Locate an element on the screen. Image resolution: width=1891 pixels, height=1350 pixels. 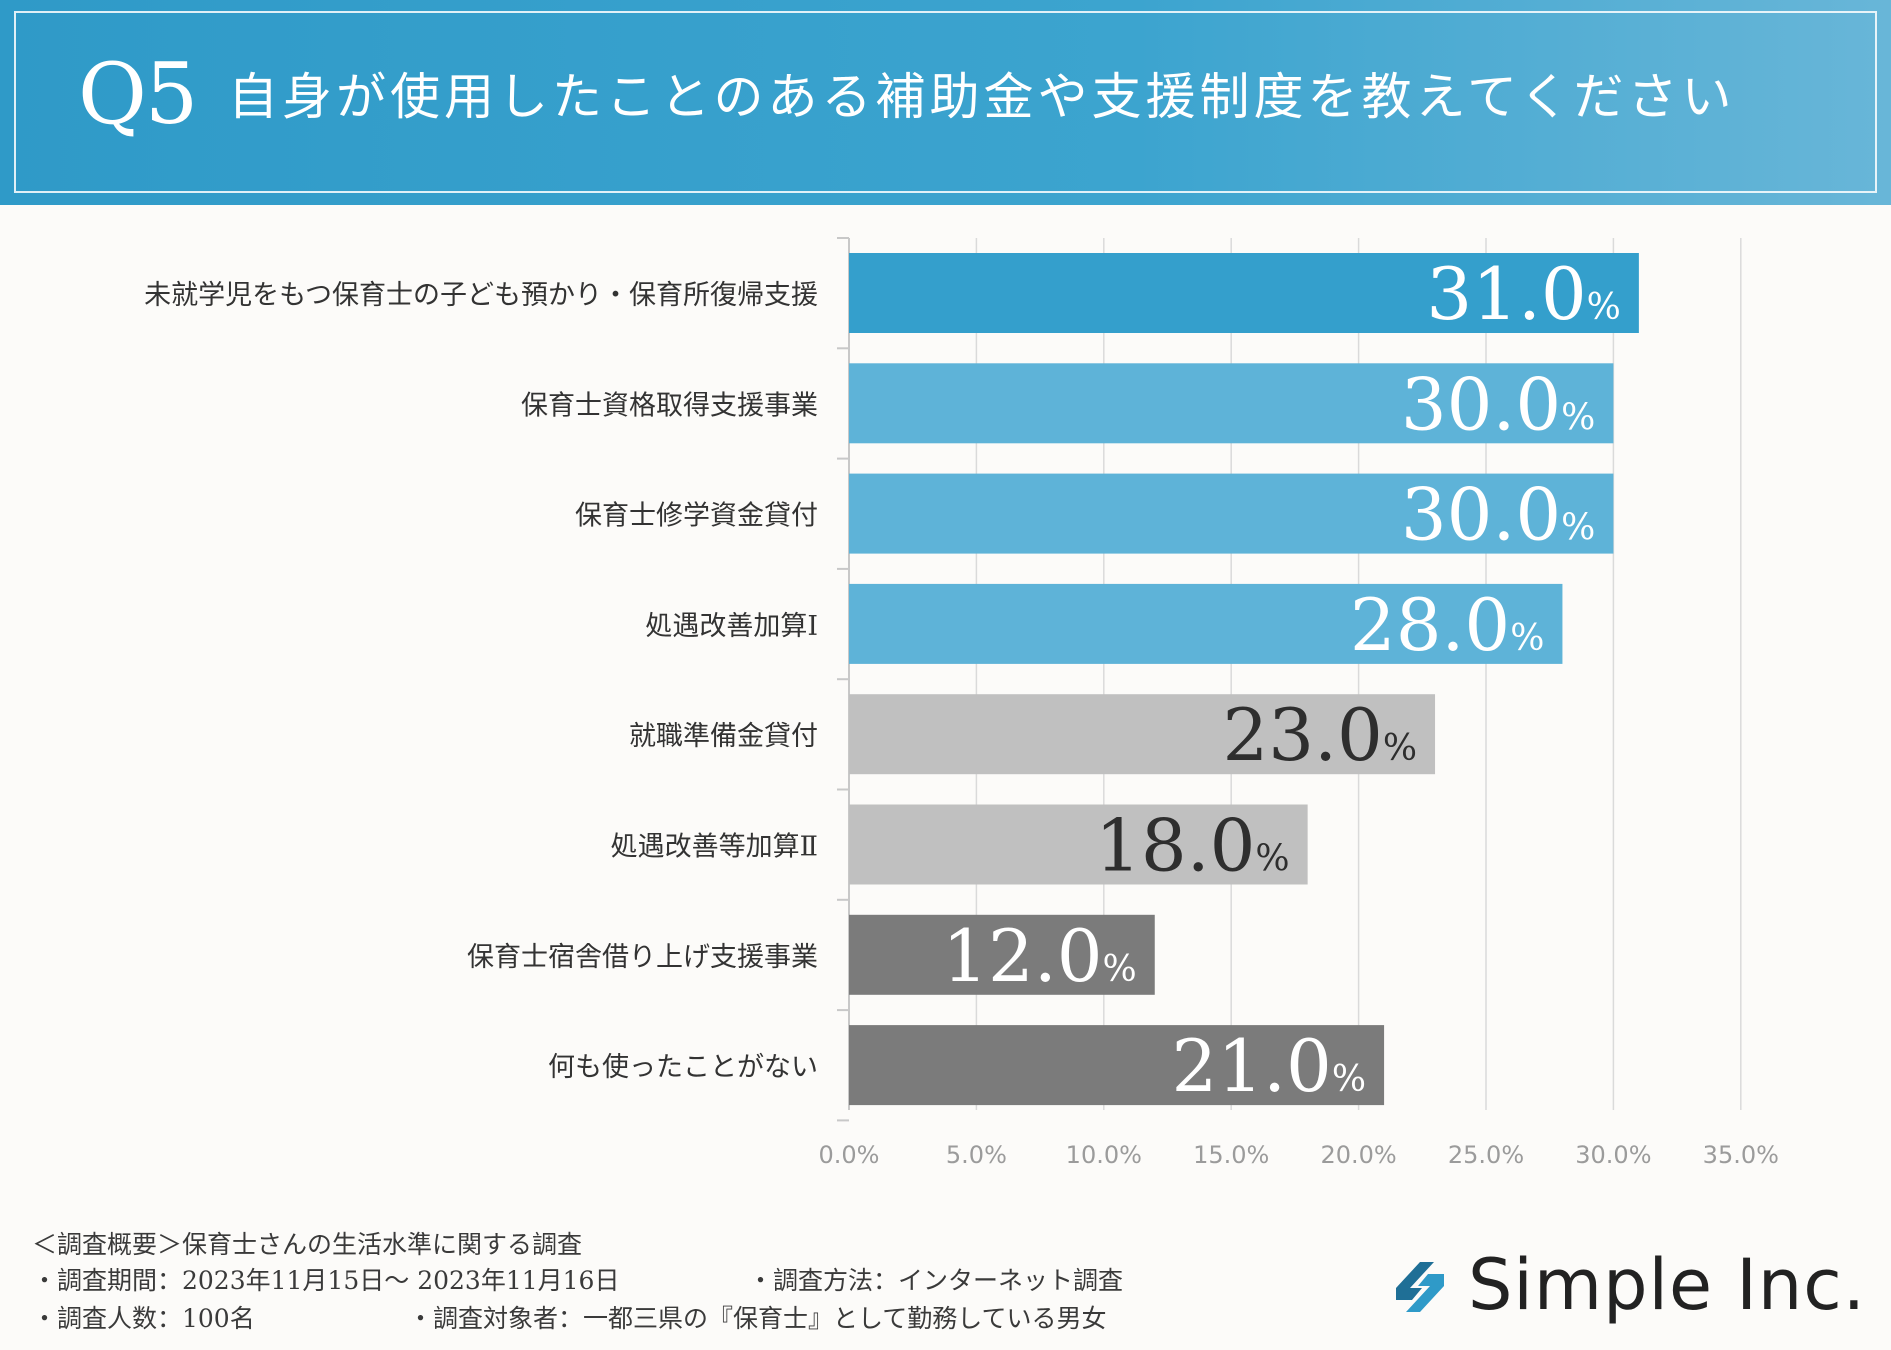
category-label: 処遇改善等加算Ⅱ is located at coordinates (714, 847).